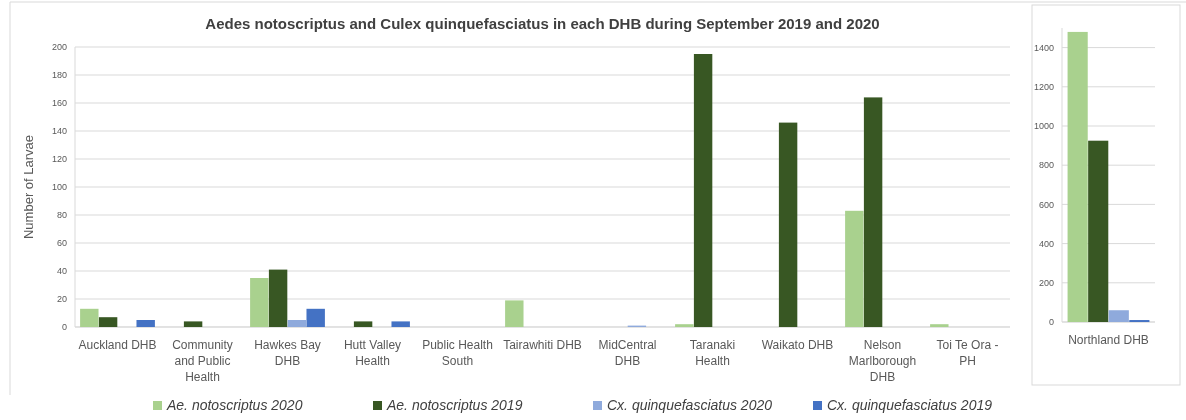 This screenshot has height=420, width=1186. Describe the element at coordinates (202, 361) in the screenshot. I see `x-tick-label: Community and Public Health` at that location.